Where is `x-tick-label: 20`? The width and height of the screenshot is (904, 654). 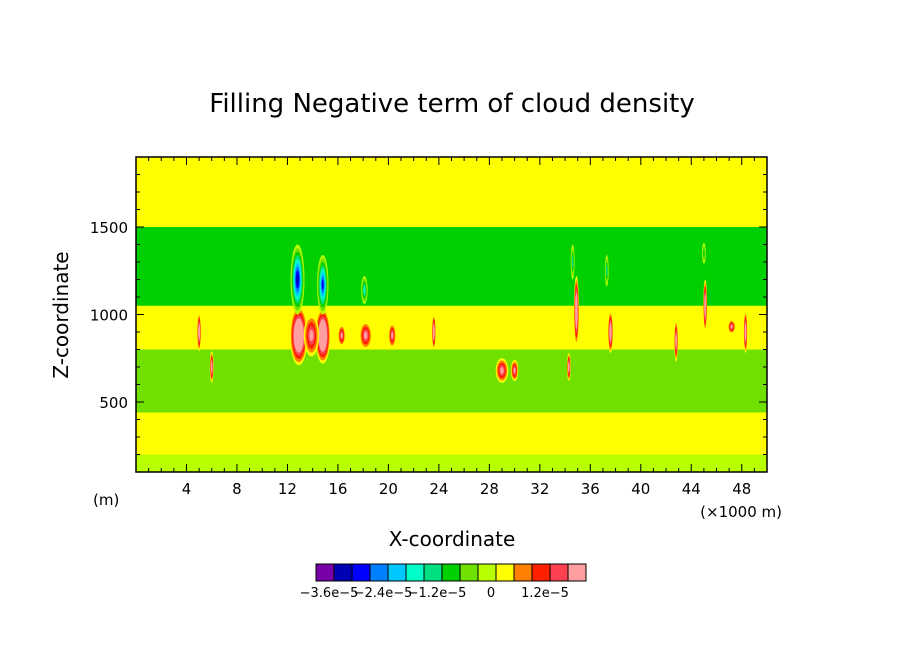
x-tick-label: 20 is located at coordinates (388, 489).